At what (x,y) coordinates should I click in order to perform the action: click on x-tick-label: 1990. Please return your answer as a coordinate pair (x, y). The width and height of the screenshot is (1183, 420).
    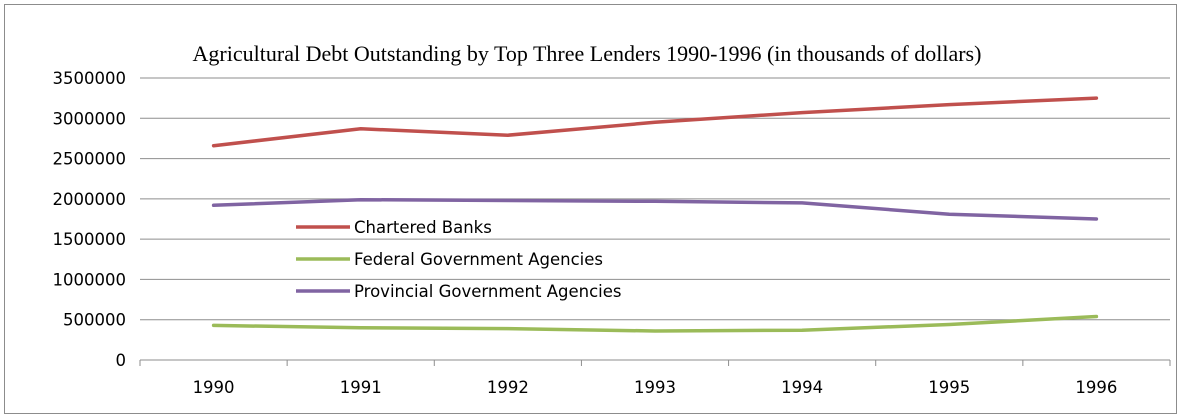
    Looking at the image, I should click on (214, 387).